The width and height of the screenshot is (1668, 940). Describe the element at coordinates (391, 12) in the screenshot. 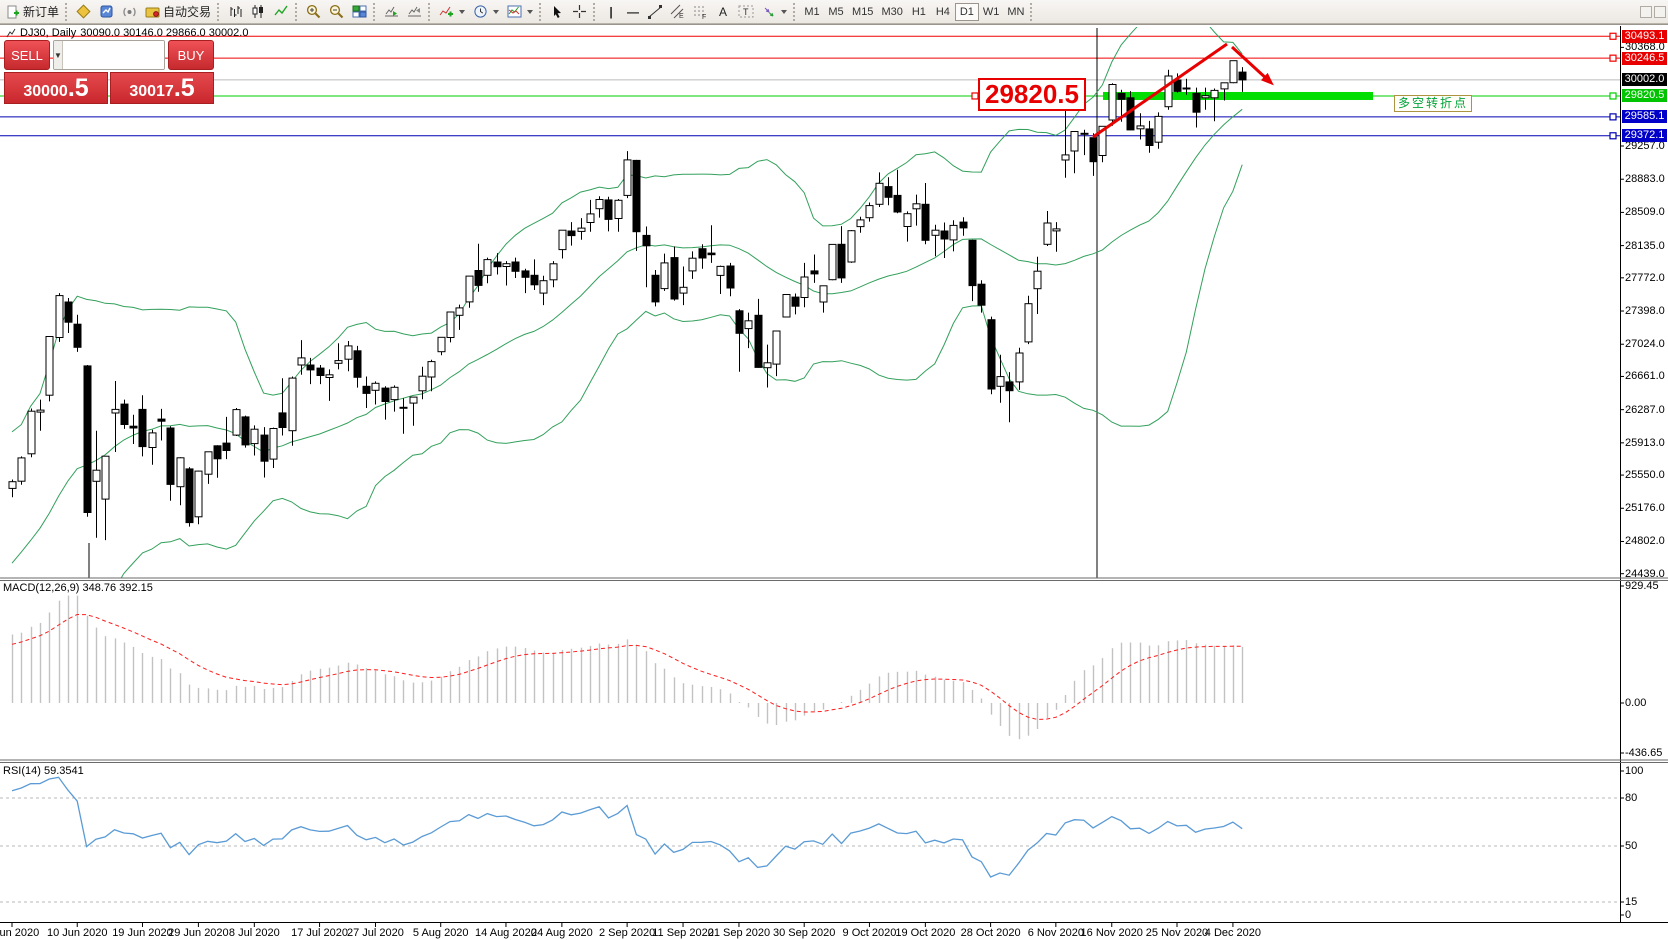

I see `auto-scroll-button` at that location.